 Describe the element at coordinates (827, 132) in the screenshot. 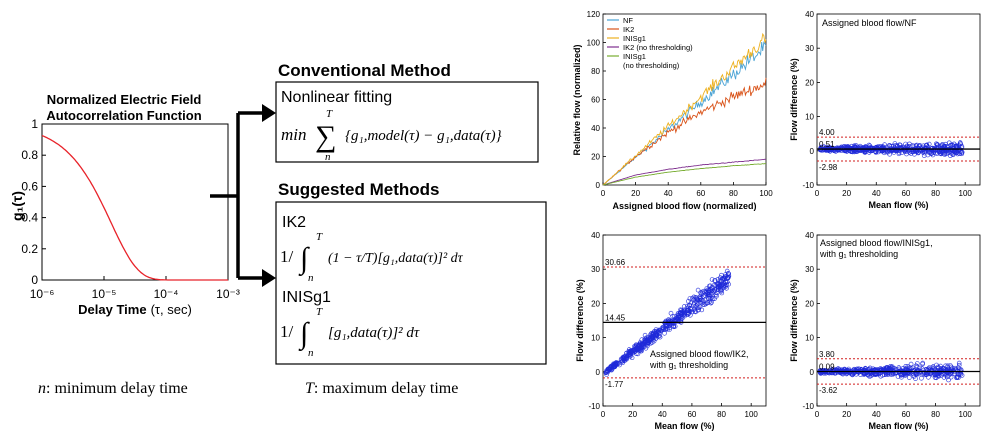

I see `ba-0-upper-limit-label: 4.00` at that location.